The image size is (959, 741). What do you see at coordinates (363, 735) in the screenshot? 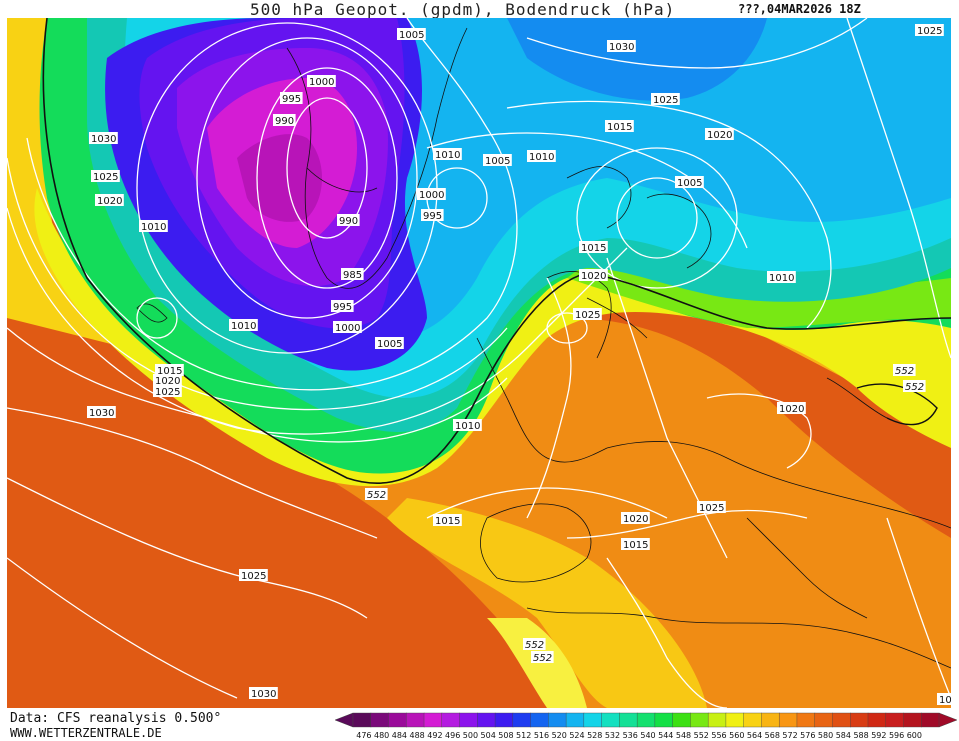
I see `legend-tick-label: 476` at bounding box center [363, 735].